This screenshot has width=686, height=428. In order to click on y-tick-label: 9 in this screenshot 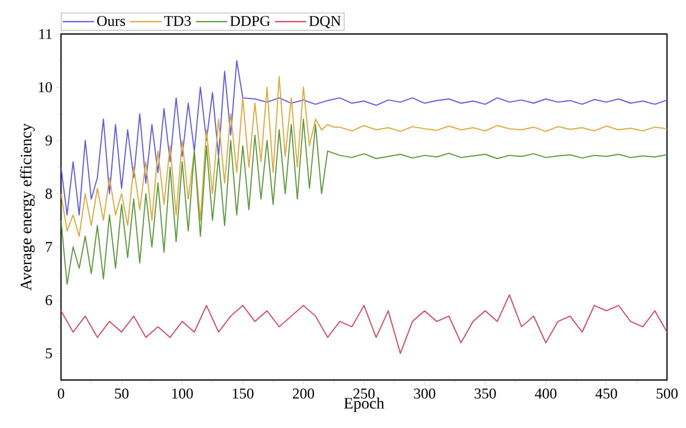, I will do `click(49, 140)`.